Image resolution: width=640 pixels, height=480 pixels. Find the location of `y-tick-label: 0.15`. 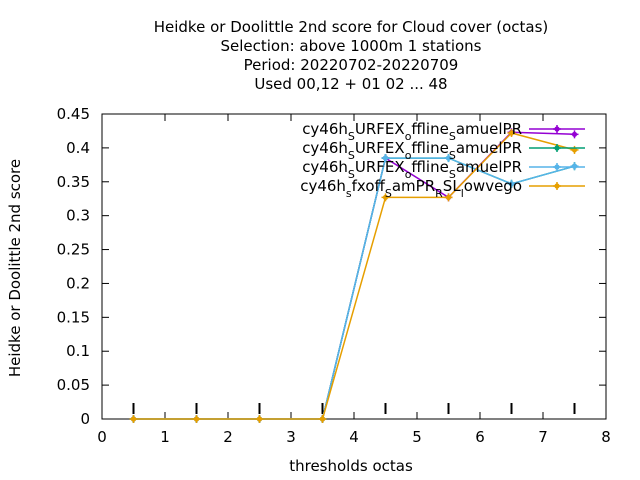

y-tick-label: 0.15 is located at coordinates (73, 317).